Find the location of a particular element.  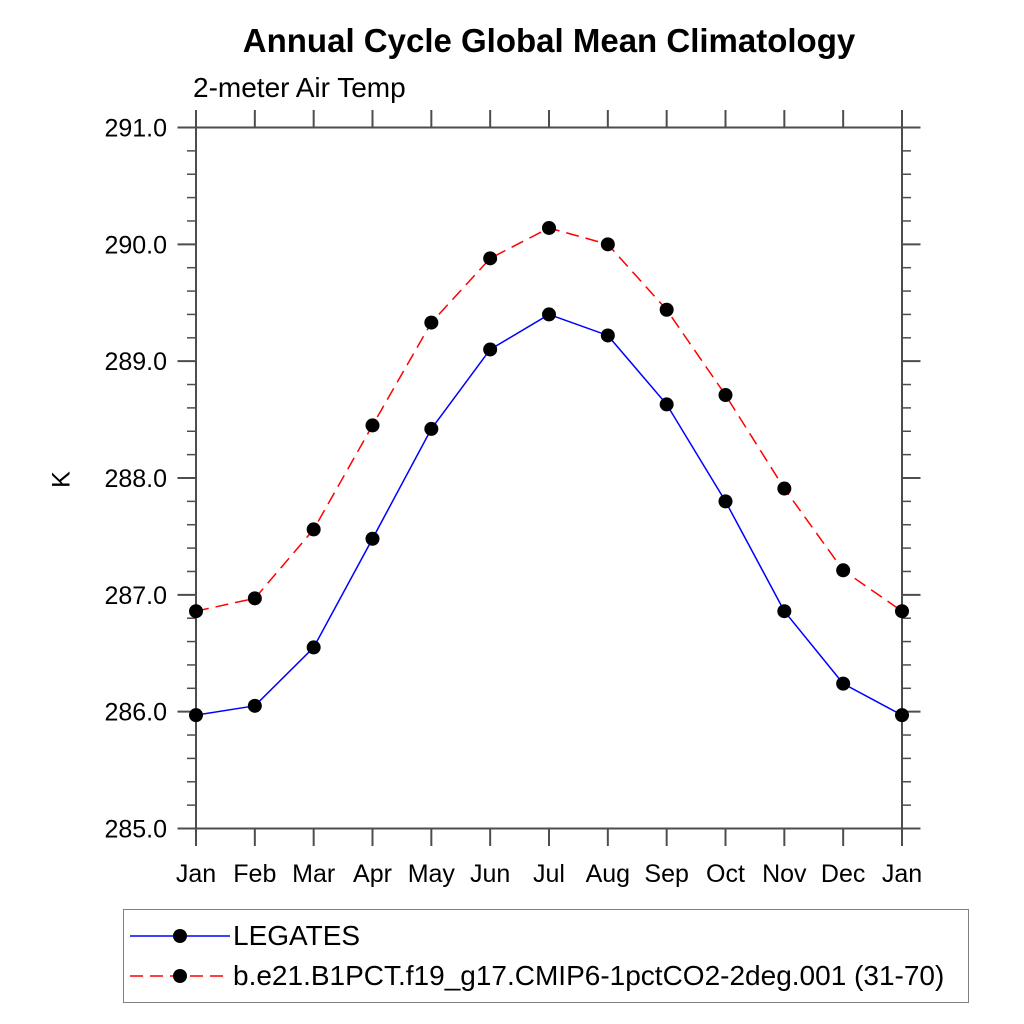

x-tick-label: Aug is located at coordinates (608, 874).